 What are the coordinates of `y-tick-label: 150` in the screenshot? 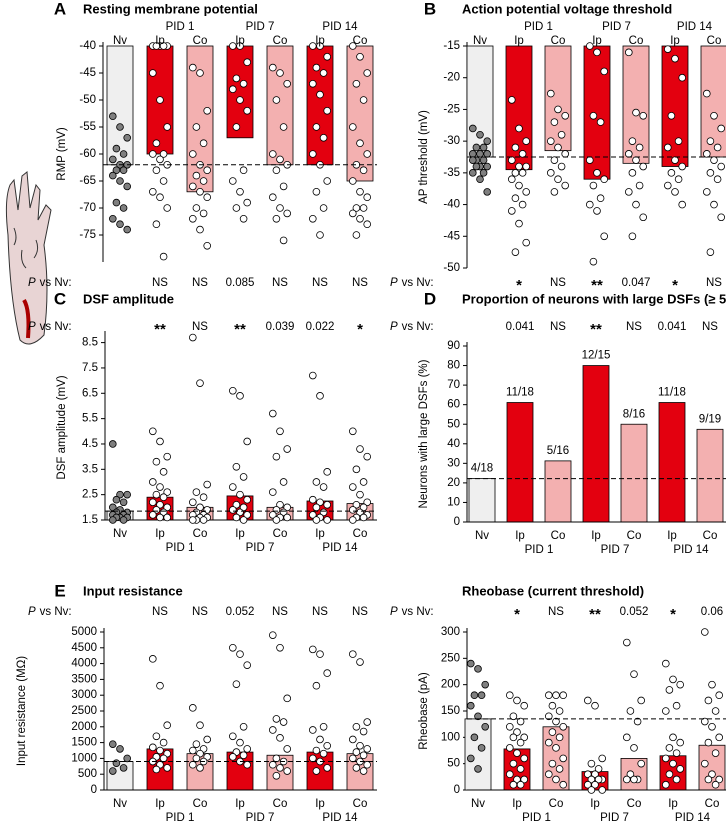 It's located at (450, 711).